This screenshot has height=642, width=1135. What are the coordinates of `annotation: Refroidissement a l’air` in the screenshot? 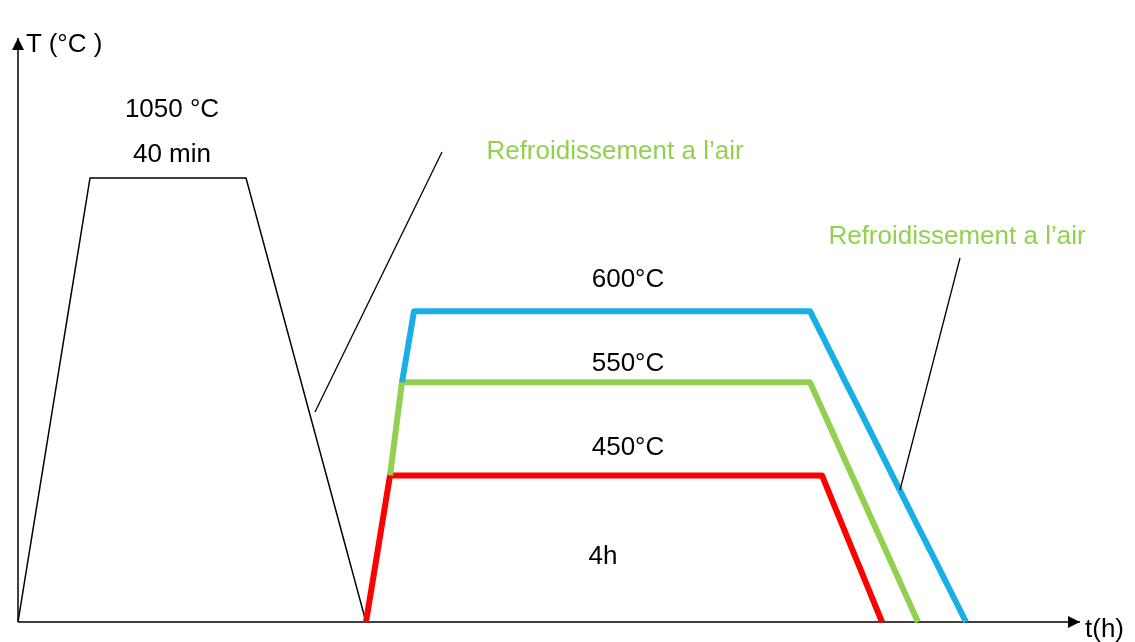 It's located at (957, 234).